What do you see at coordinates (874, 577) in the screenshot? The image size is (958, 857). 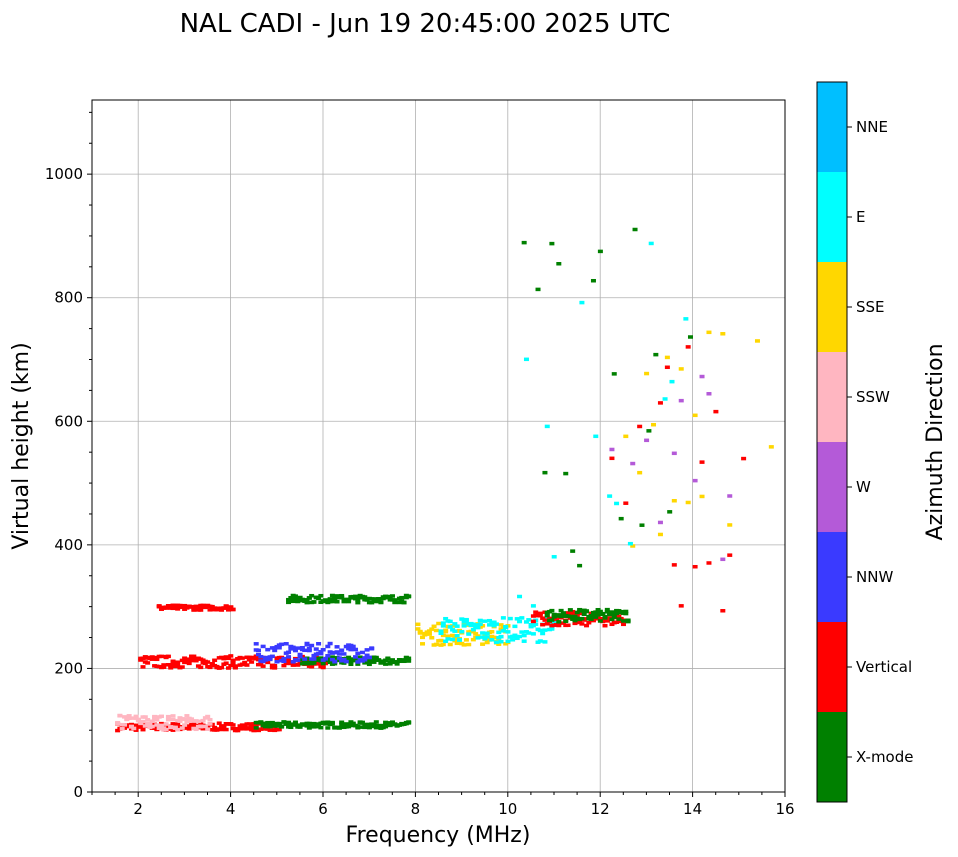 I see `colorbar-entry-label: NNW` at bounding box center [874, 577].